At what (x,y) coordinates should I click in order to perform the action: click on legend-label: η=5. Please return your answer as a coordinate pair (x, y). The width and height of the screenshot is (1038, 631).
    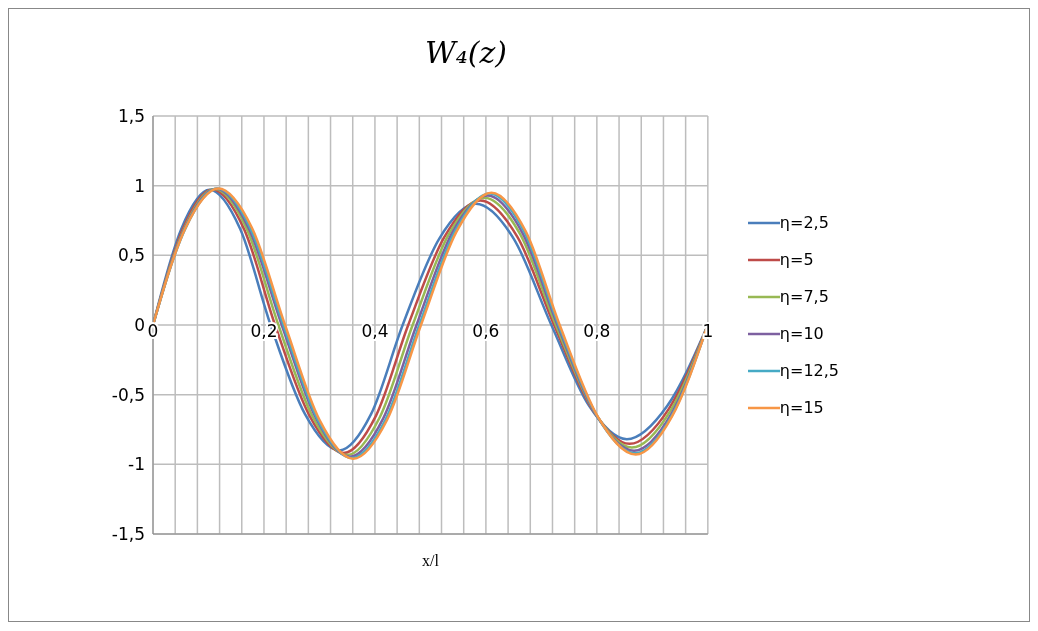
    Looking at the image, I should click on (796, 260).